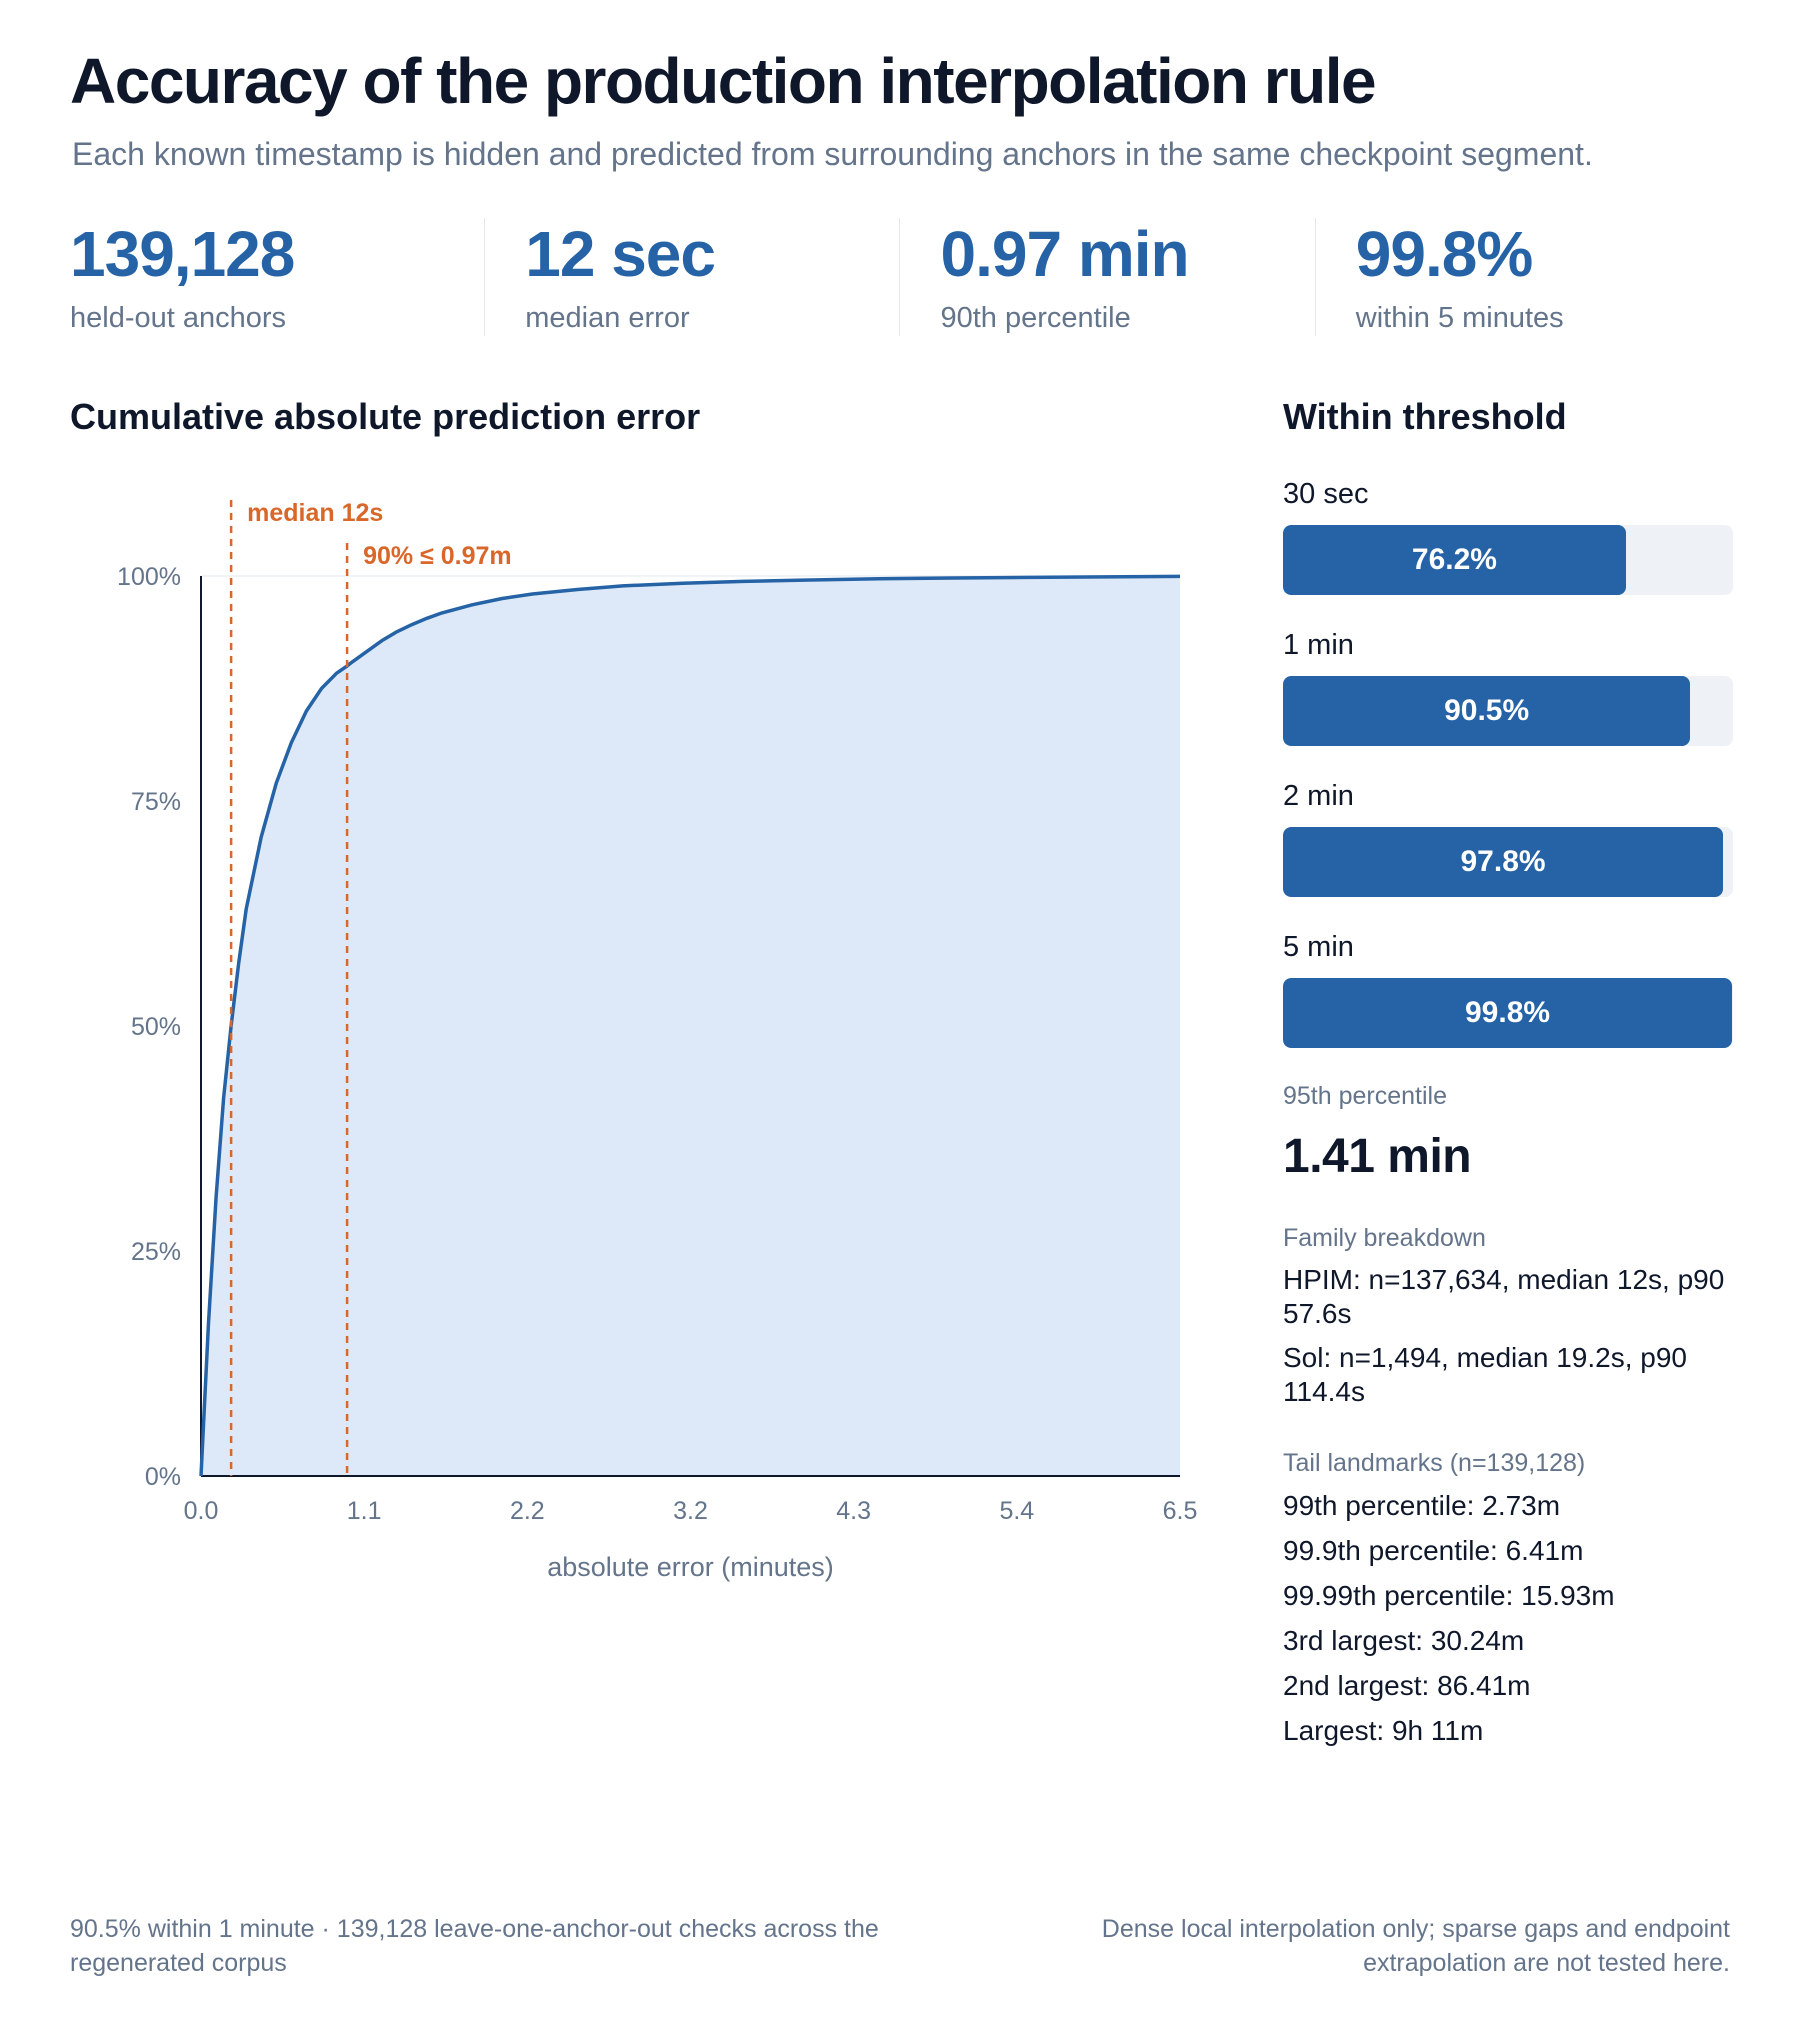 Image resolution: width=1800 pixels, height=2040 pixels. What do you see at coordinates (1383, 1730) in the screenshot?
I see `tail-item: Largest: 9h 11m` at bounding box center [1383, 1730].